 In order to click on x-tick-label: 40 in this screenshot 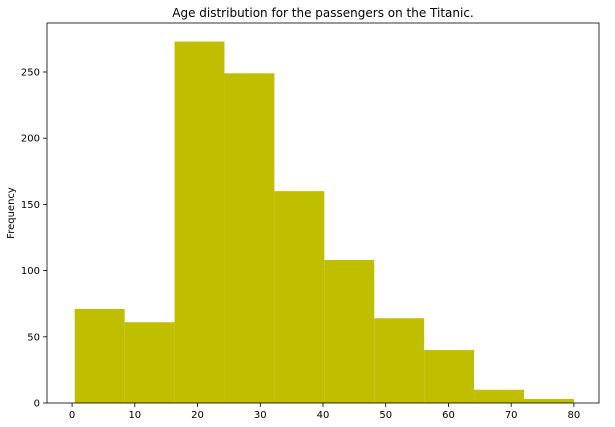, I will do `click(323, 415)`.